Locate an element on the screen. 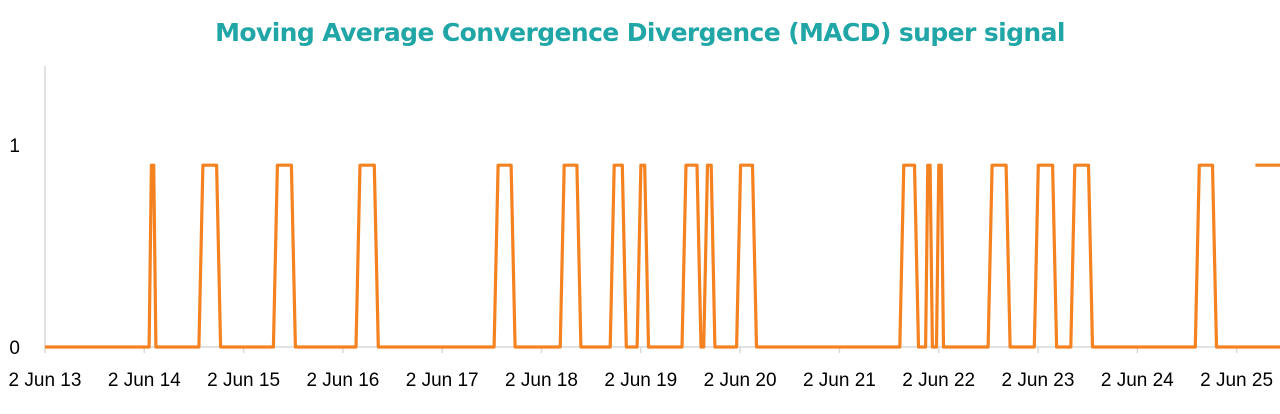 Image resolution: width=1280 pixels, height=414 pixels. x-tick-label: 2 Jun 15 is located at coordinates (243, 380).